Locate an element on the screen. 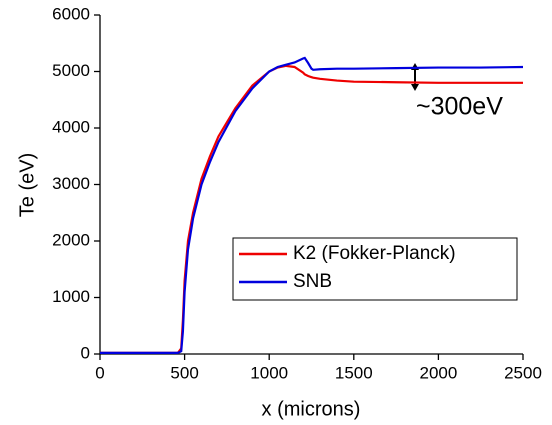 This screenshot has height=425, width=552. legend-box is located at coordinates (375, 269).